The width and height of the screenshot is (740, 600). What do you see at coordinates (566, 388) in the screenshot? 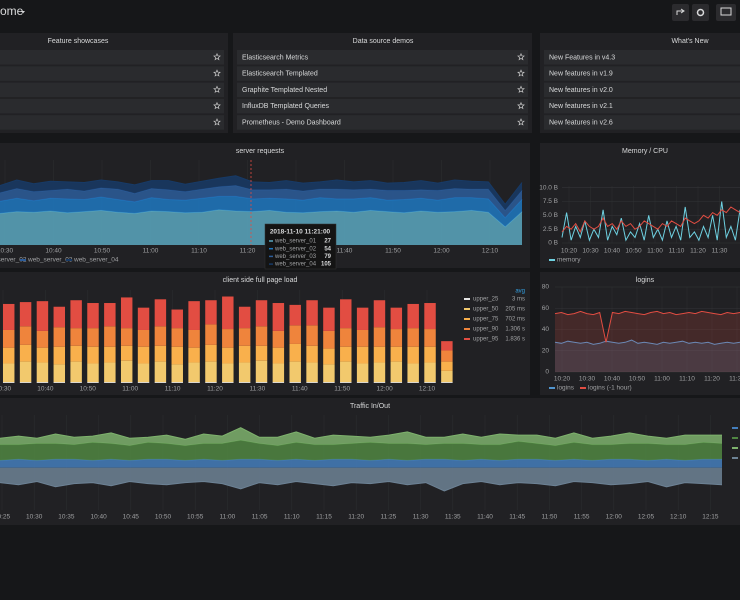
I see `legend-label: logins` at bounding box center [566, 388].